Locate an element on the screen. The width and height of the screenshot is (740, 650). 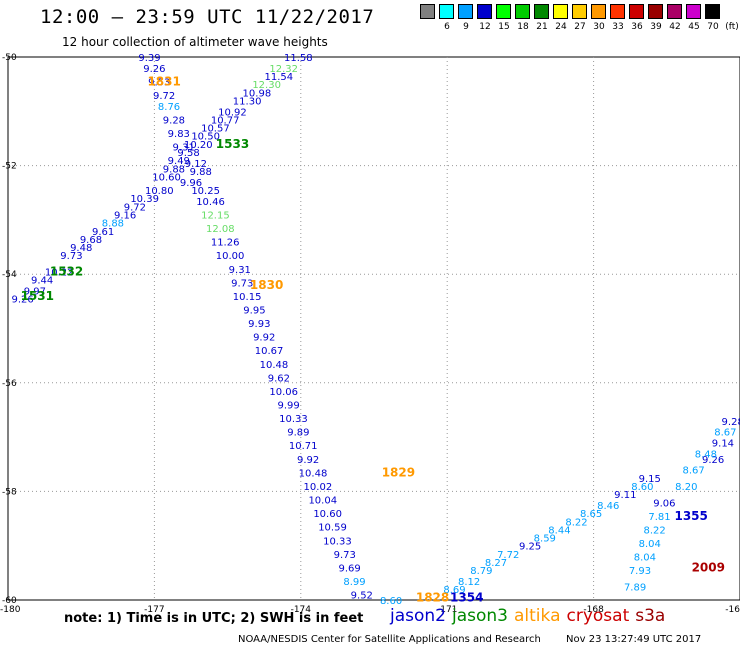
lon-tick-label: -180 is located at coordinates (10, 610).